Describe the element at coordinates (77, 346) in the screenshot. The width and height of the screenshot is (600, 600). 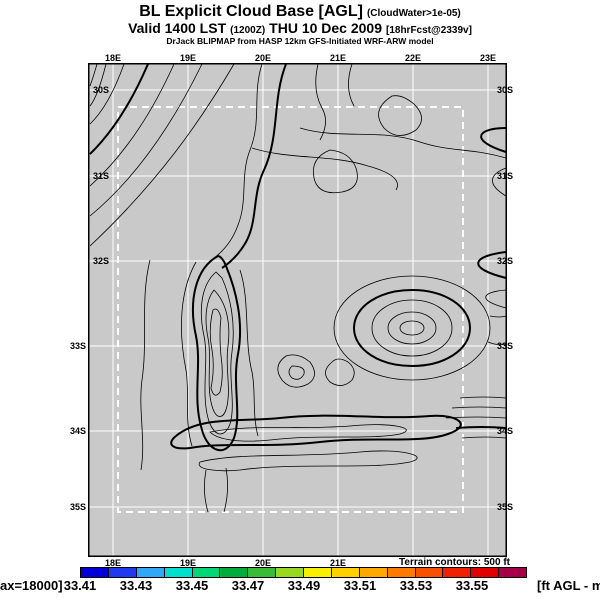
I see `lat-tick-left-33s: 33S` at that location.